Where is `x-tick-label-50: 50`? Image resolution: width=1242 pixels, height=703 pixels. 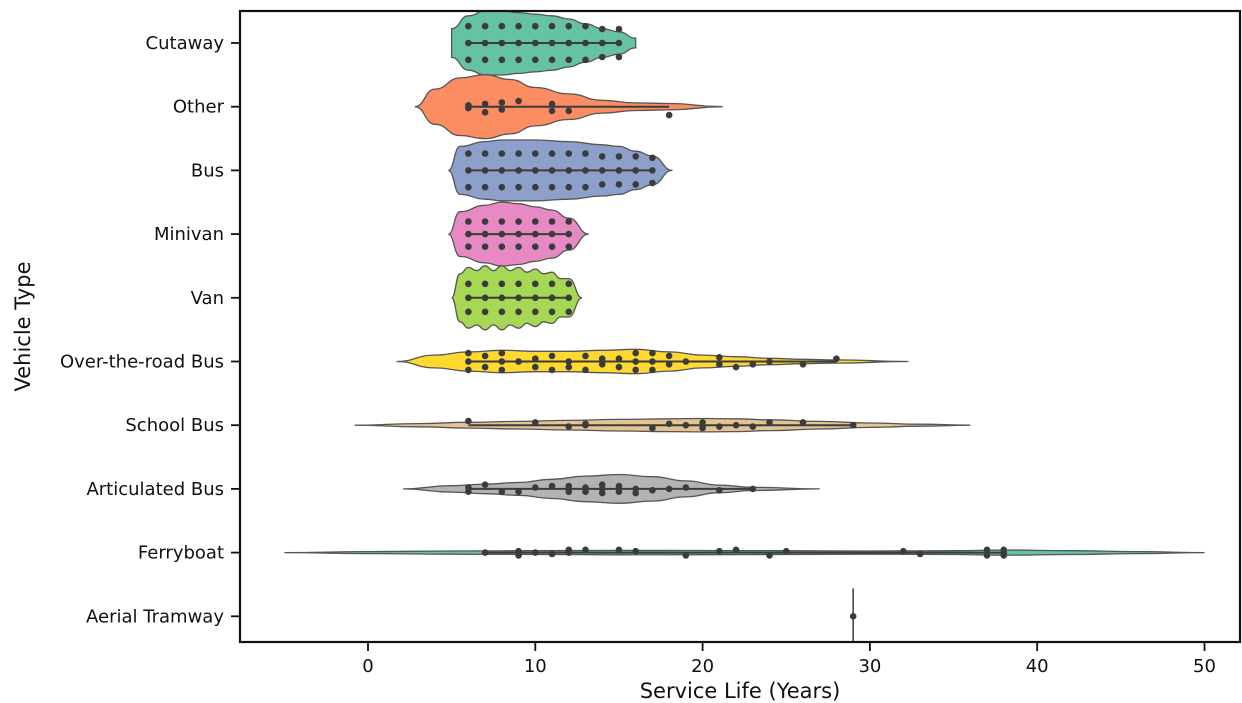 x-tick-label-50: 50 is located at coordinates (1204, 666).